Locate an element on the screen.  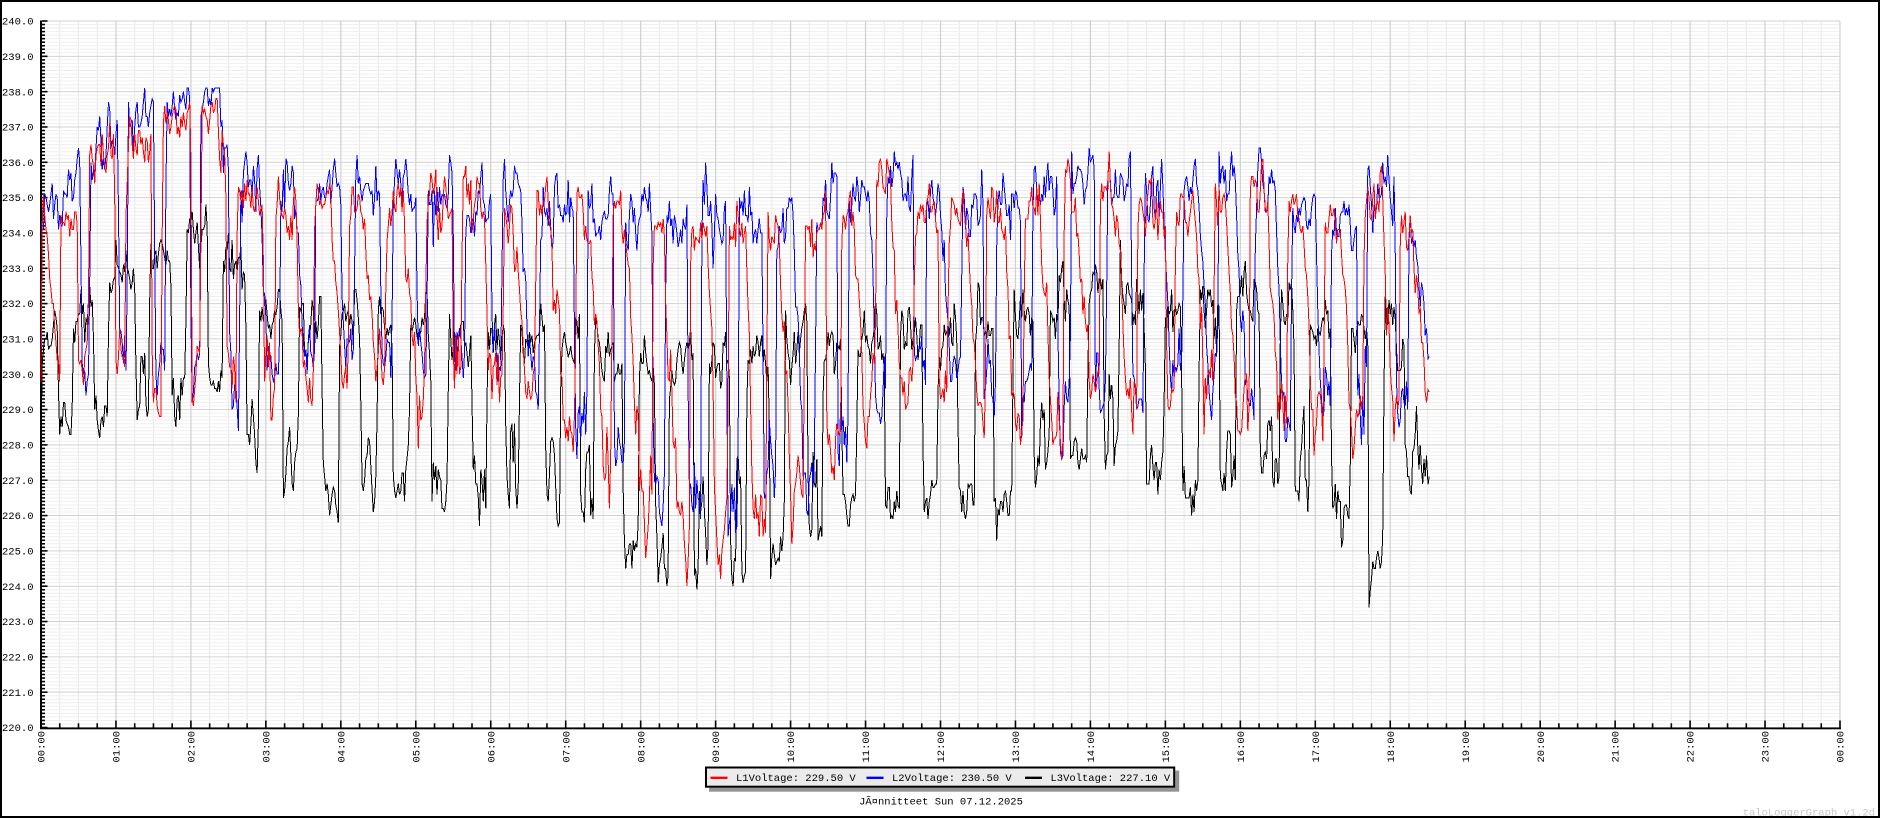
svg-text: 07:00 is located at coordinates (567, 747).